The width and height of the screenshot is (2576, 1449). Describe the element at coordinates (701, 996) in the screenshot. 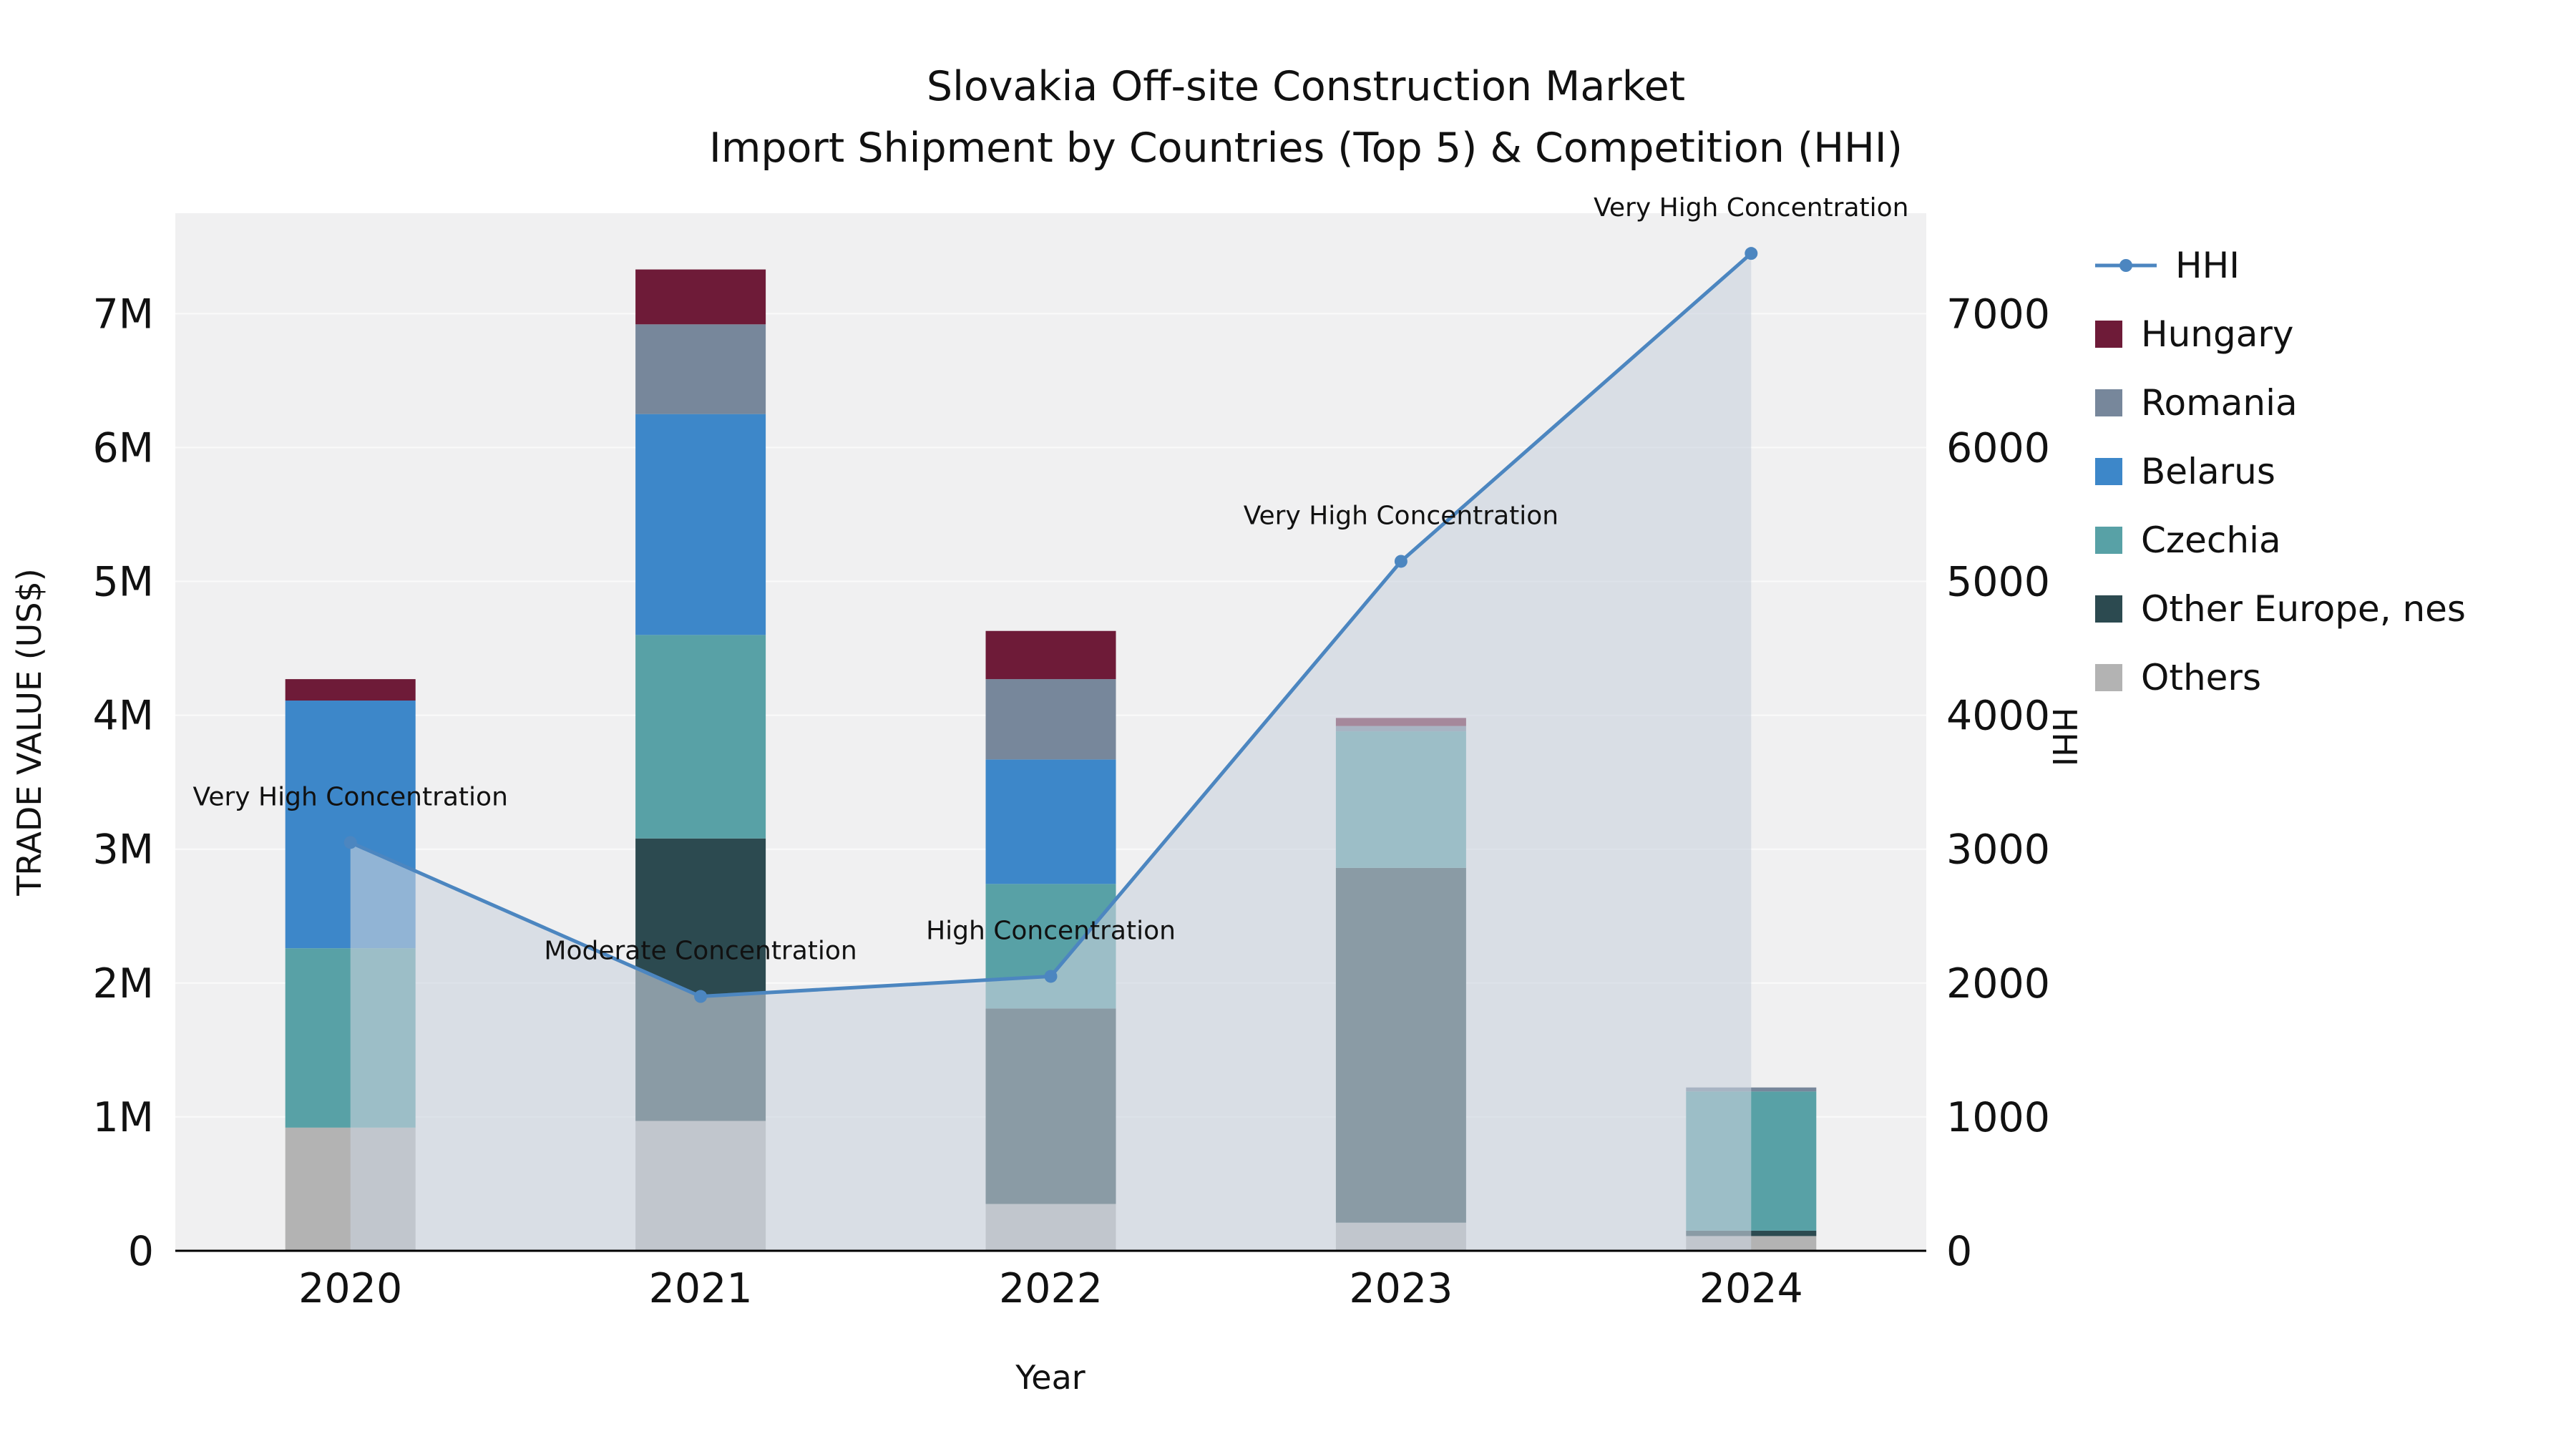

I see `hhi-marker-2021` at that location.